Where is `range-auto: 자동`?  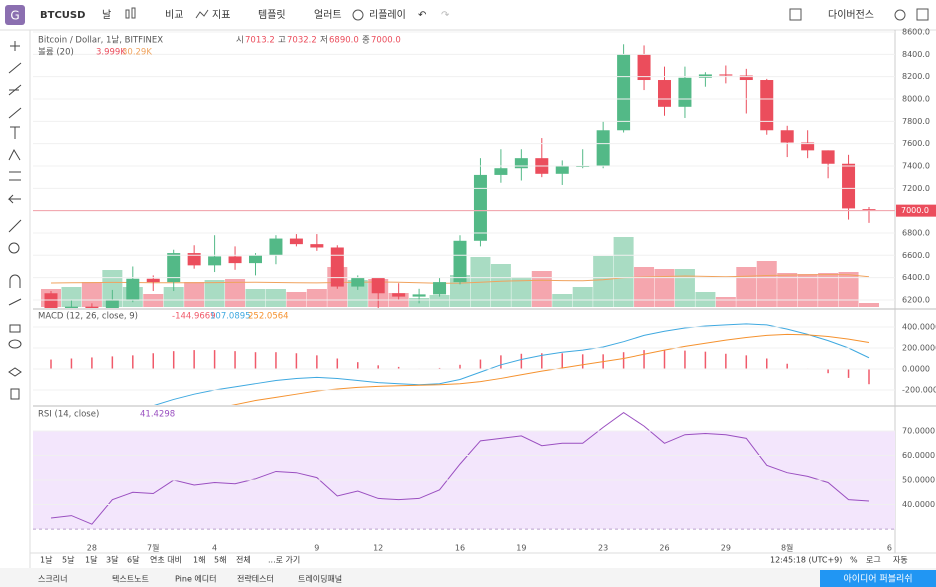 range-auto: 자동 is located at coordinates (900, 560).